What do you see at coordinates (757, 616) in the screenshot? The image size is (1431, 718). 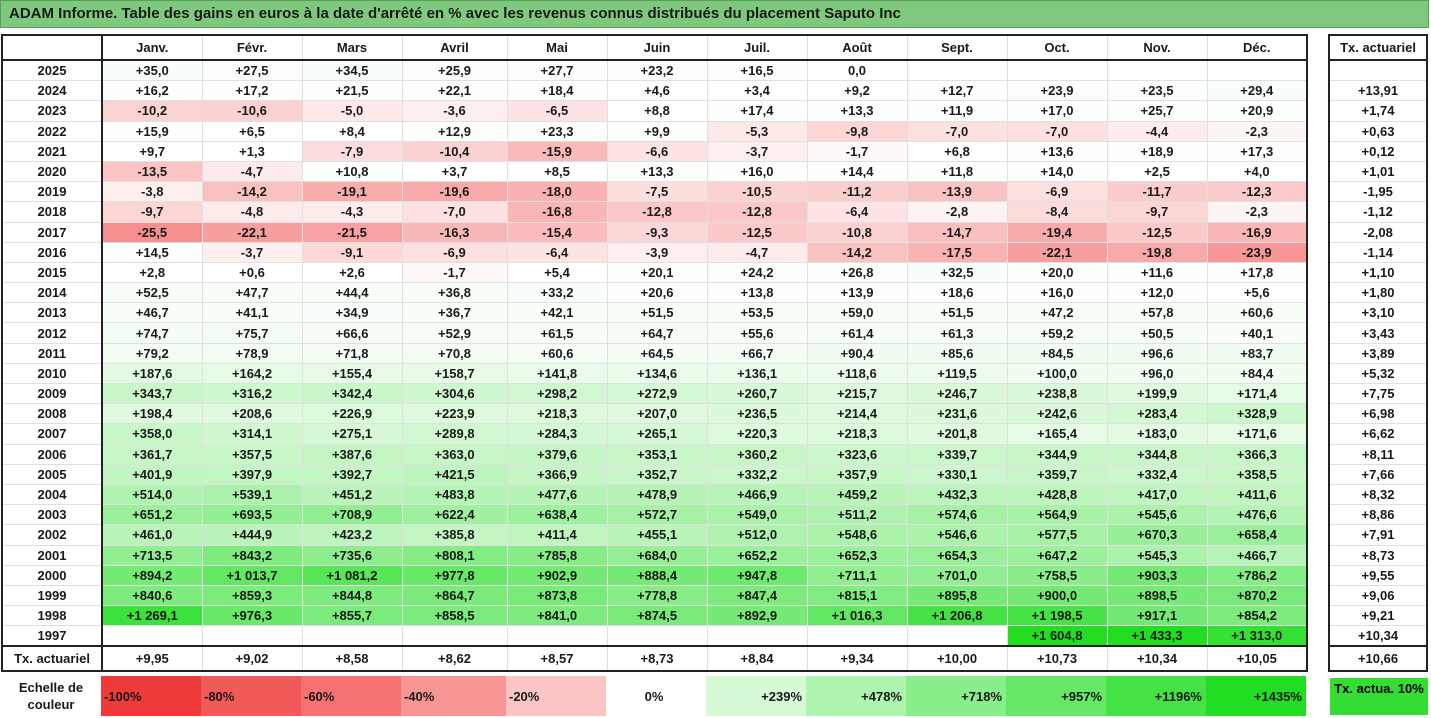 I see `gain-cell: +892,9` at bounding box center [757, 616].